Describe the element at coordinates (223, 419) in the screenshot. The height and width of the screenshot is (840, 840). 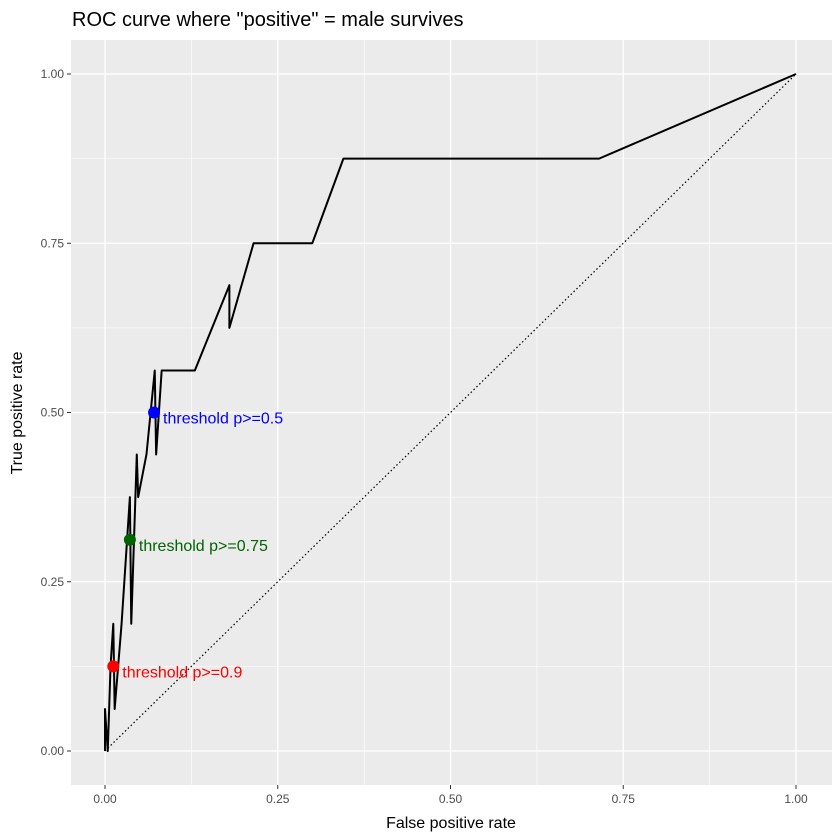
I see `threshold-label: threshold p>=0.5` at that location.